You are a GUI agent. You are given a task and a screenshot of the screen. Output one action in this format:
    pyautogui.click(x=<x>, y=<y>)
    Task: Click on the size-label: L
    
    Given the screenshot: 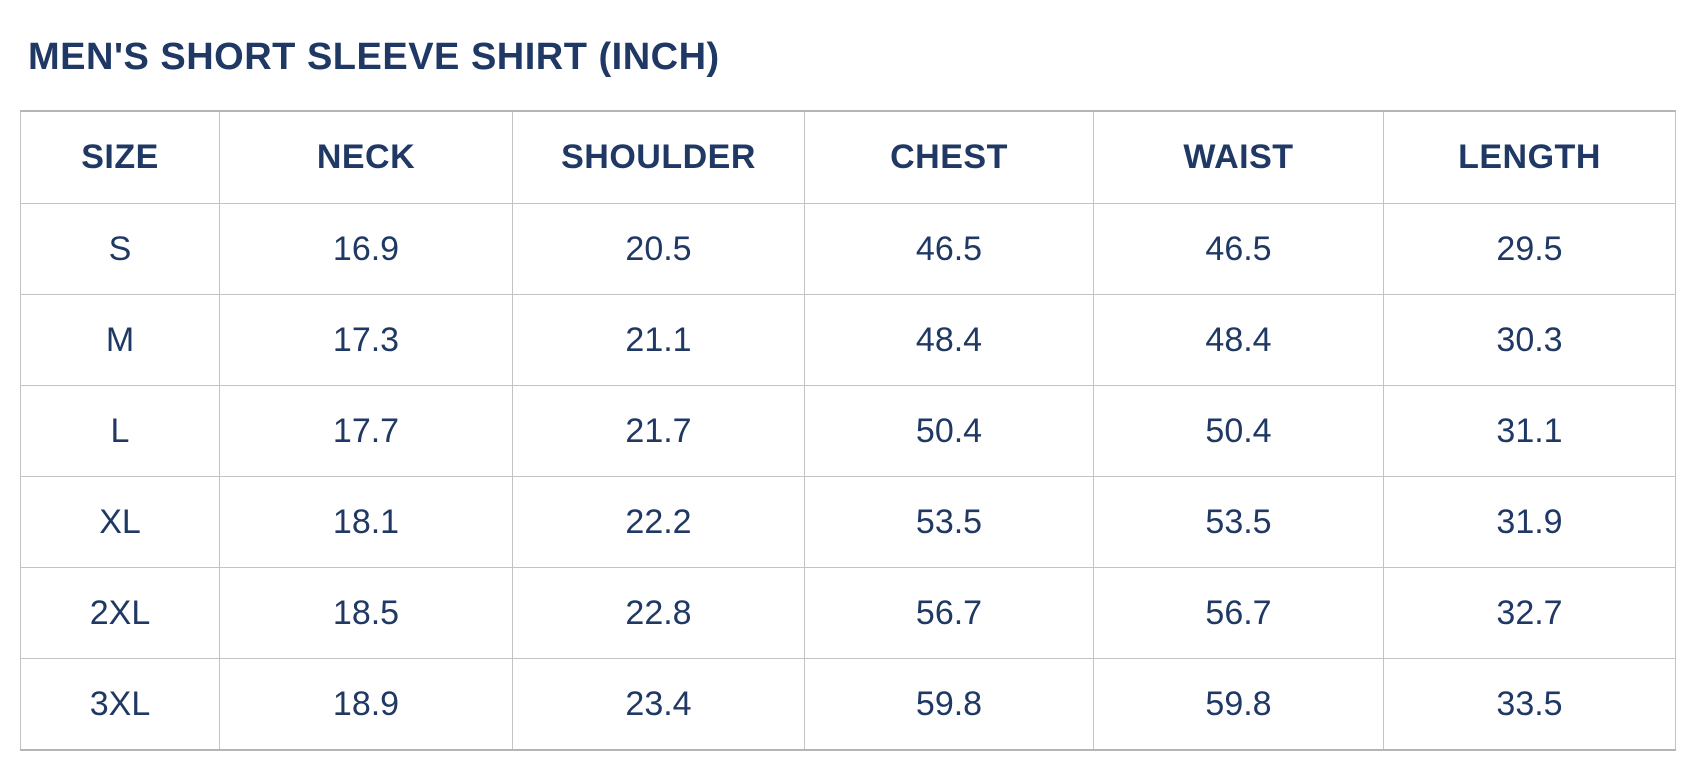 What is the action you would take?
    pyautogui.click(x=120, y=431)
    